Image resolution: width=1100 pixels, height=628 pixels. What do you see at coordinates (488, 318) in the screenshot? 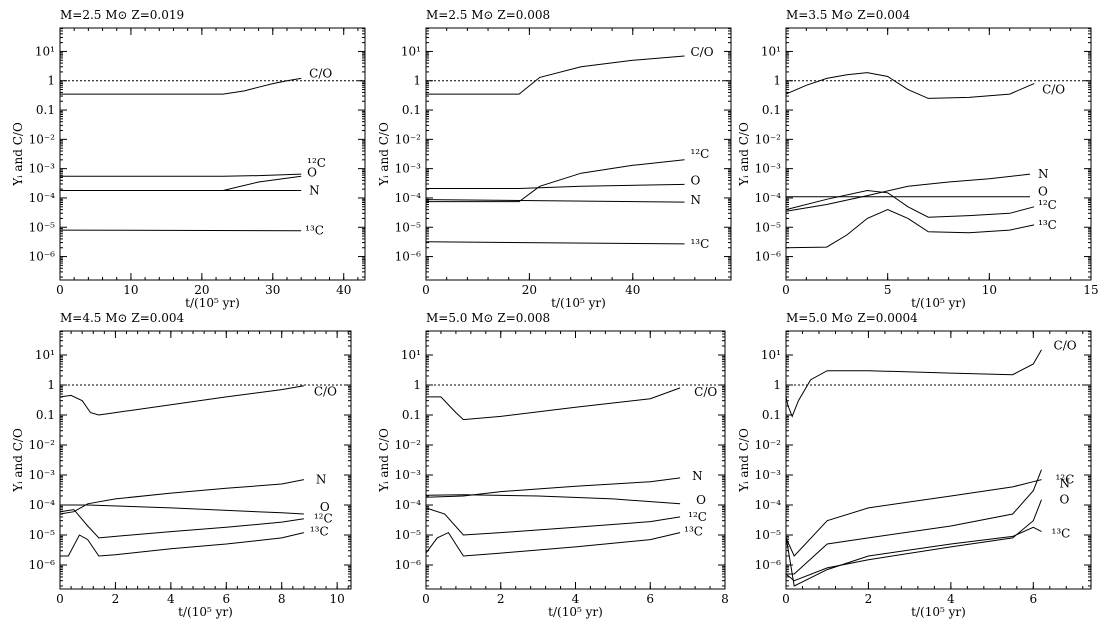
I see `chart-title: M=5.0 M⊙ Z=0.008` at bounding box center [488, 318].